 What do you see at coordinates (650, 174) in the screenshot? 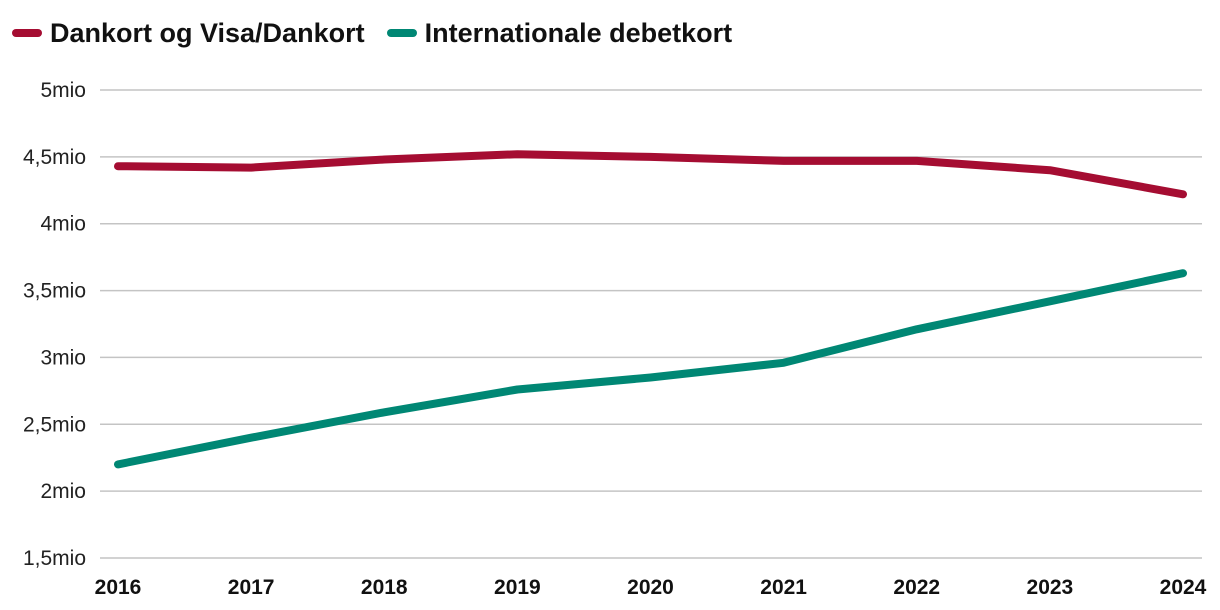
I see `series-line-dankort` at bounding box center [650, 174].